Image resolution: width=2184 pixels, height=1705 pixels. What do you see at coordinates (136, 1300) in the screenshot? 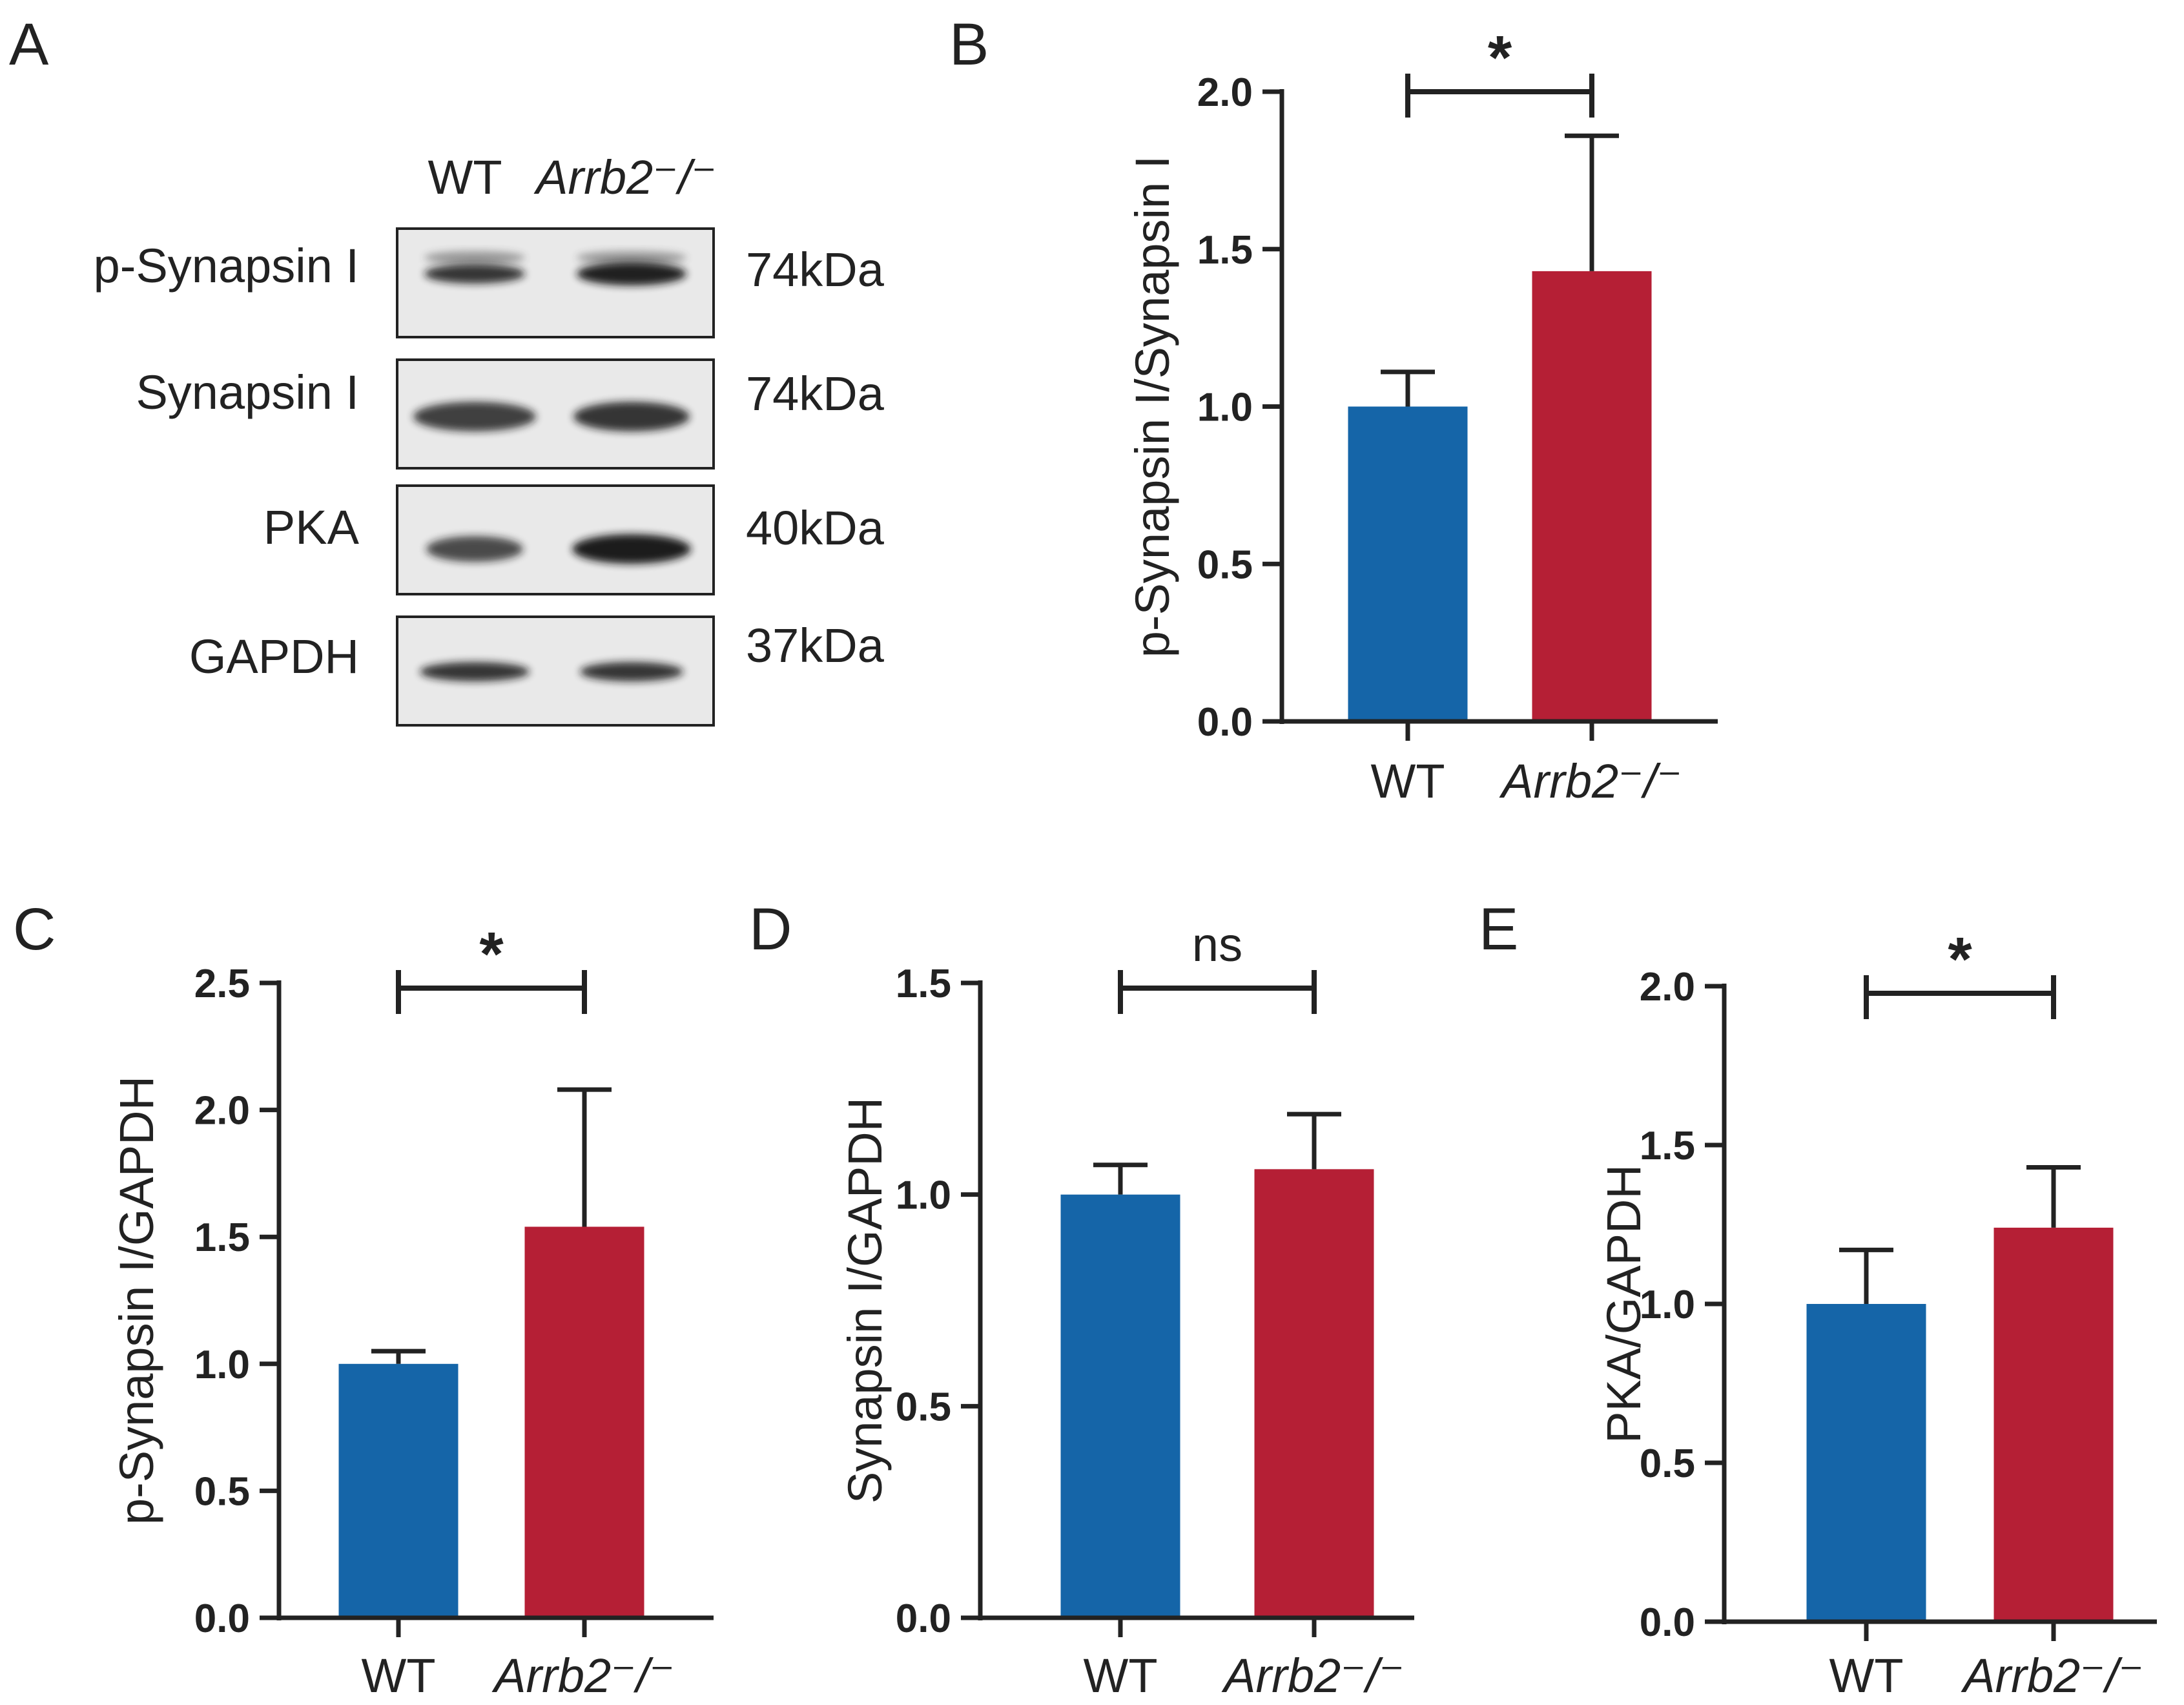
I see `y-axis-label: p-Synapsin I/GAPDH` at bounding box center [136, 1300].